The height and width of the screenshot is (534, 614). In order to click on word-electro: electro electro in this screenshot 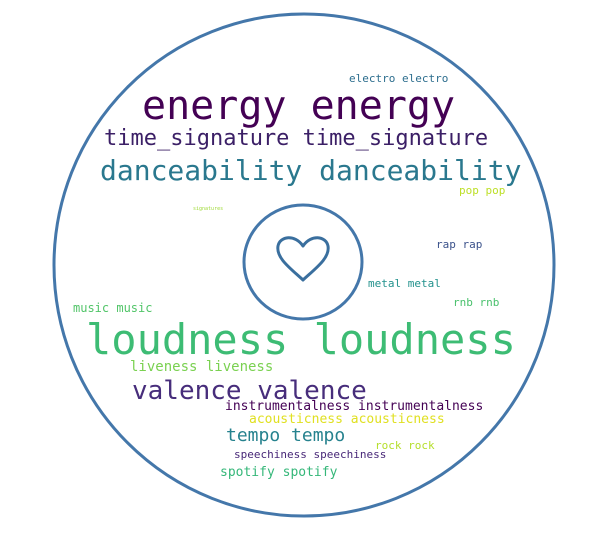, I will do `click(399, 78)`.